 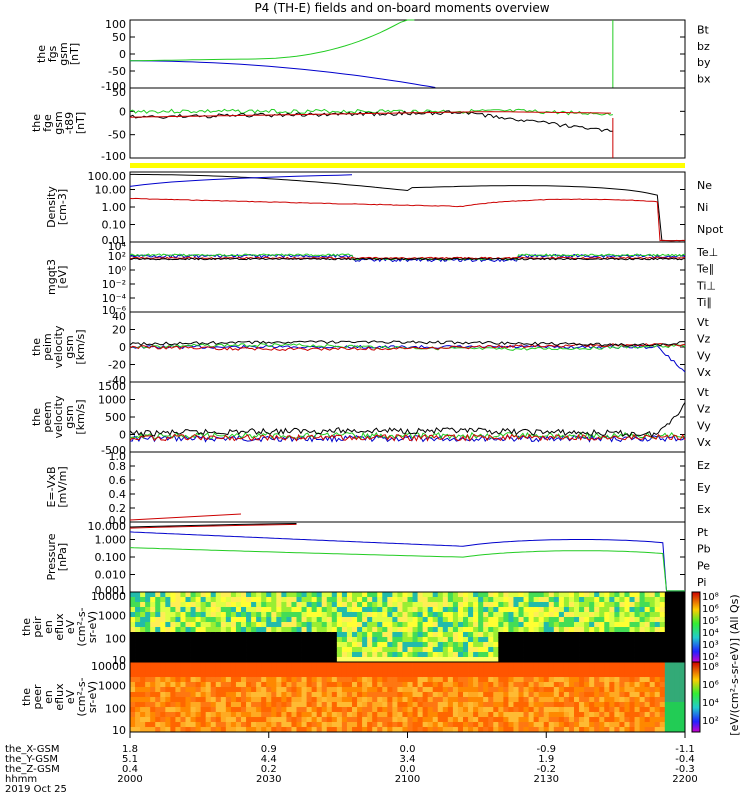 I want to click on x-row-value: 0.0, so click(x=408, y=769).